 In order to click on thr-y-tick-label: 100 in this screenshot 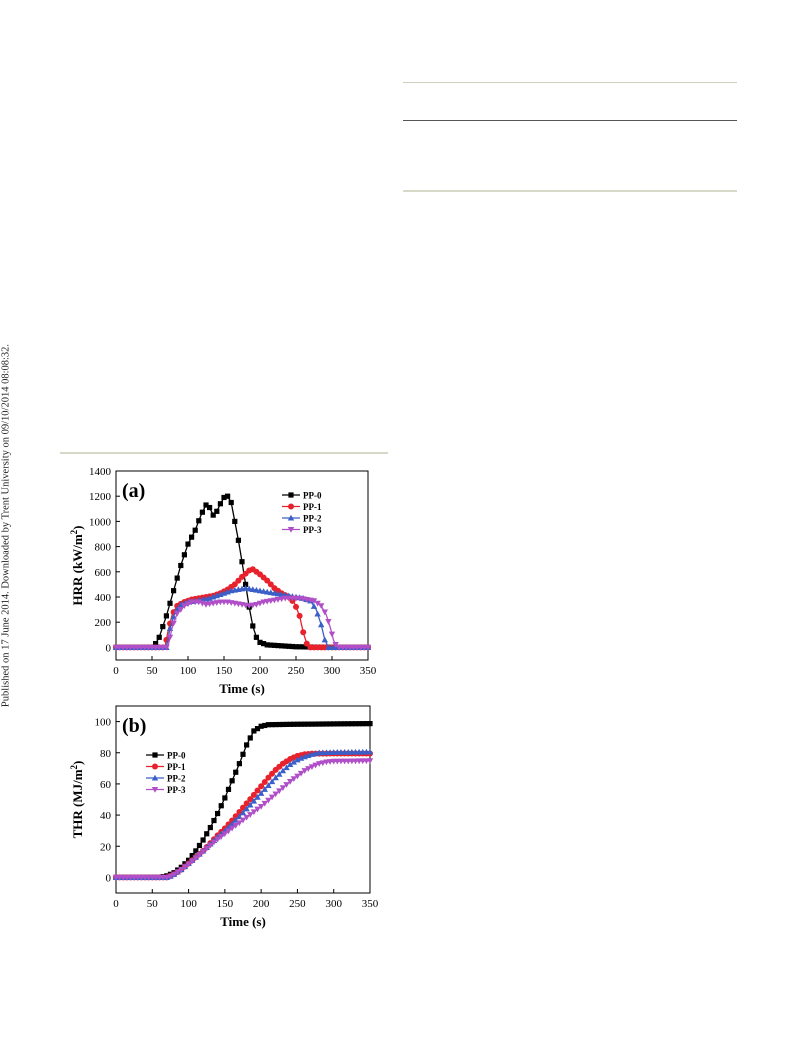, I will do `click(103, 723)`.